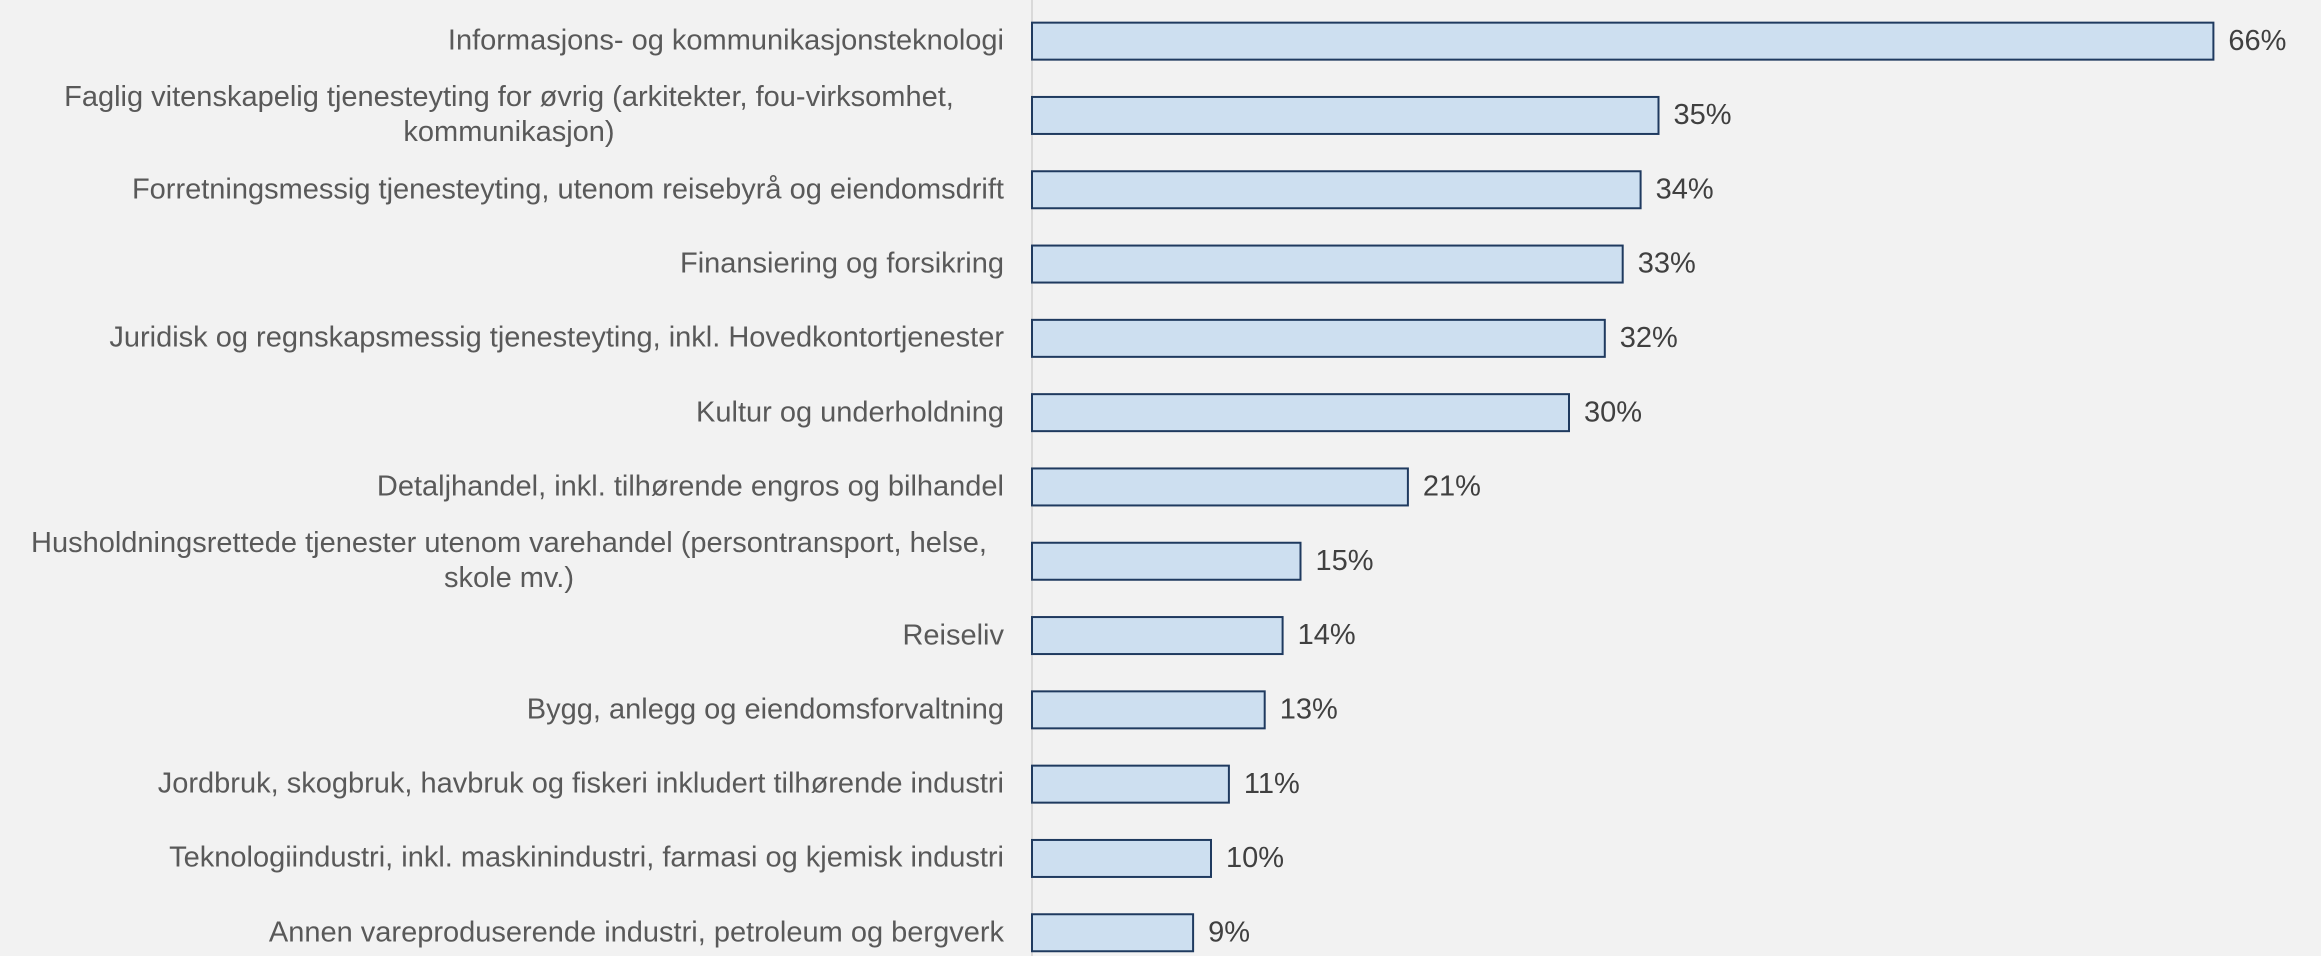  Describe the element at coordinates (953, 635) in the screenshot. I see `category-label: Reiseliv` at that location.